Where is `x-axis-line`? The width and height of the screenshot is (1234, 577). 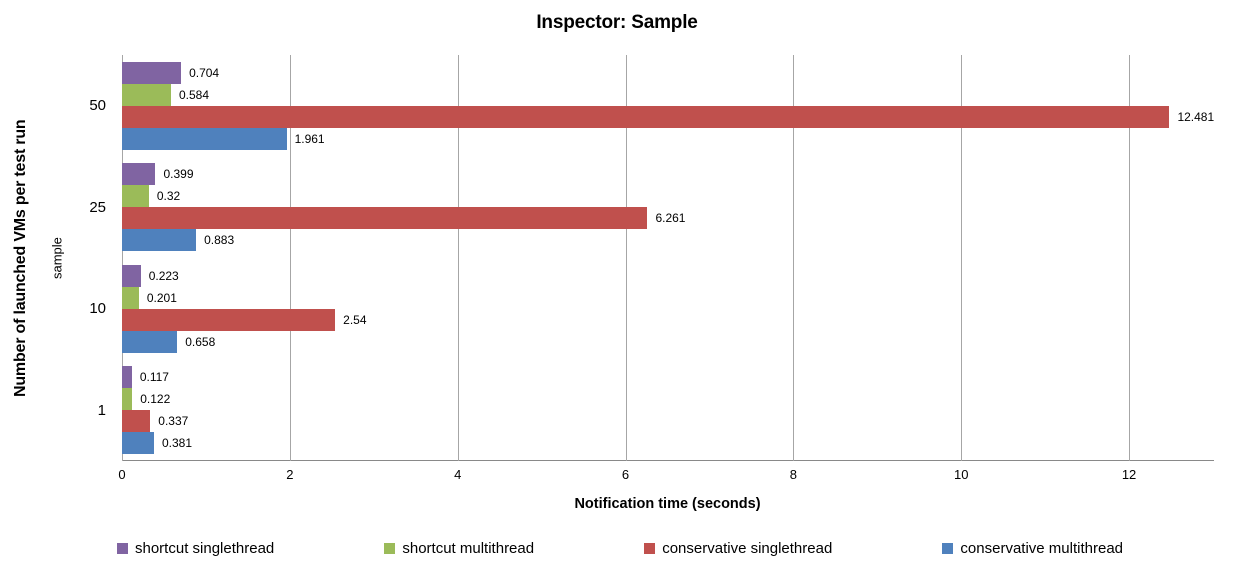
x-axis-line is located at coordinates (668, 460).